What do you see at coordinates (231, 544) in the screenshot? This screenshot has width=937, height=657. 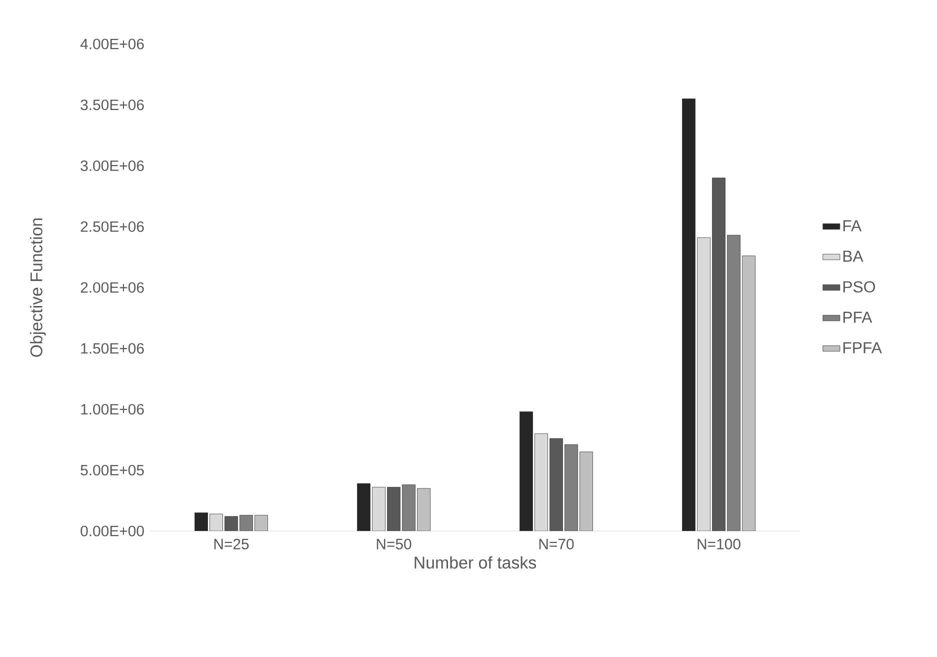 I see `x-tick-label: N=25` at bounding box center [231, 544].